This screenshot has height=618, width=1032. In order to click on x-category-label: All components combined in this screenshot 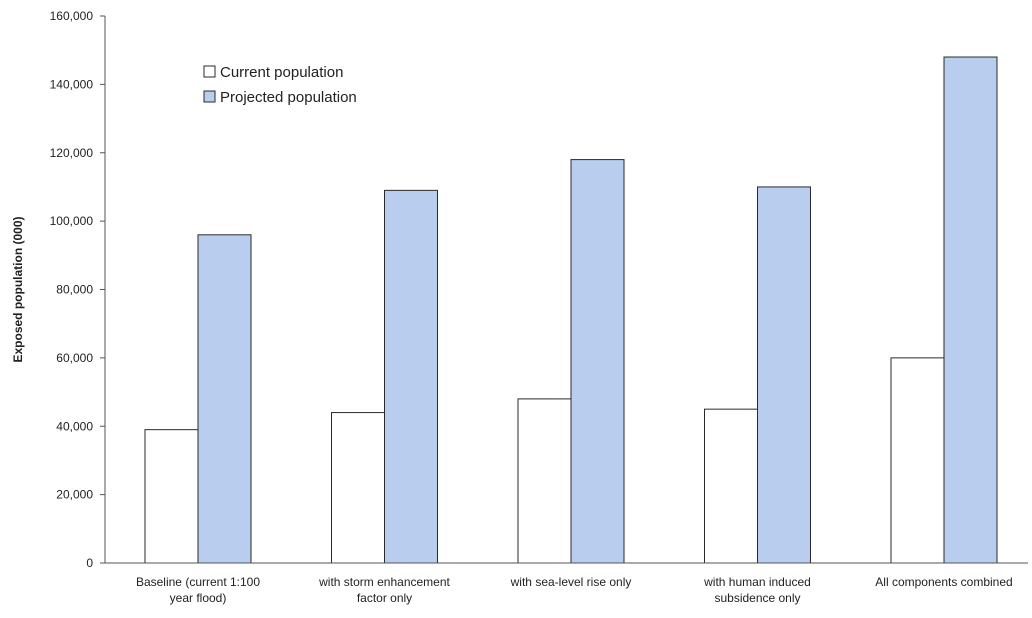, I will do `click(943, 582)`.